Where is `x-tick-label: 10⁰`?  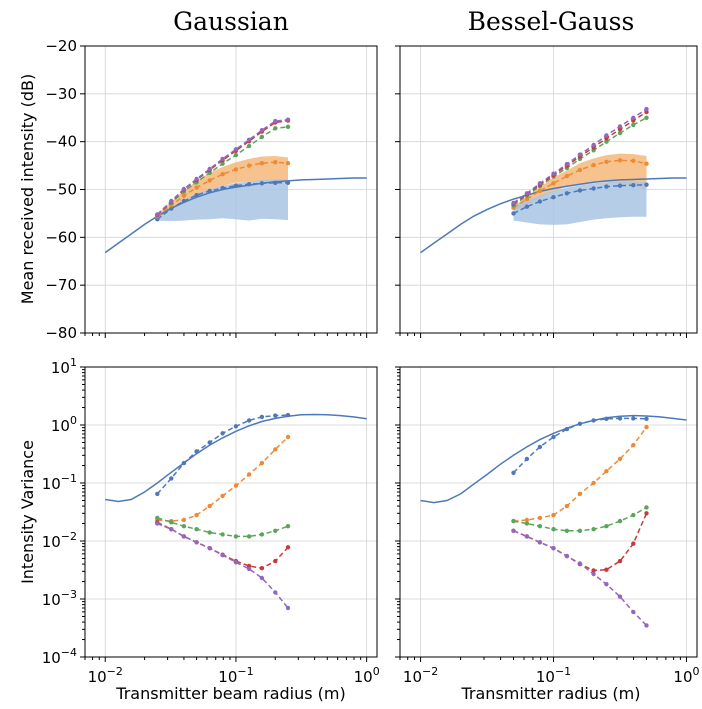
x-tick-label: 10⁰ is located at coordinates (686, 675).